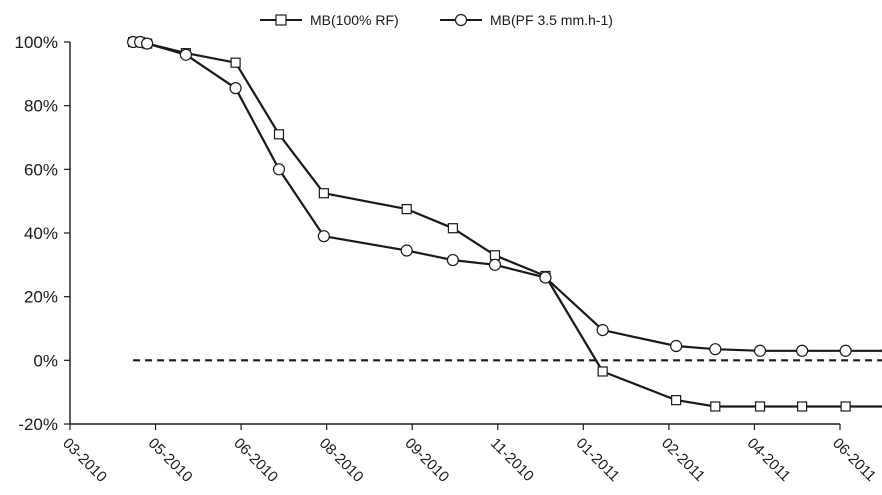 The image size is (882, 495). Describe the element at coordinates (41, 106) in the screenshot. I see `y-tick-label: 80%` at that location.